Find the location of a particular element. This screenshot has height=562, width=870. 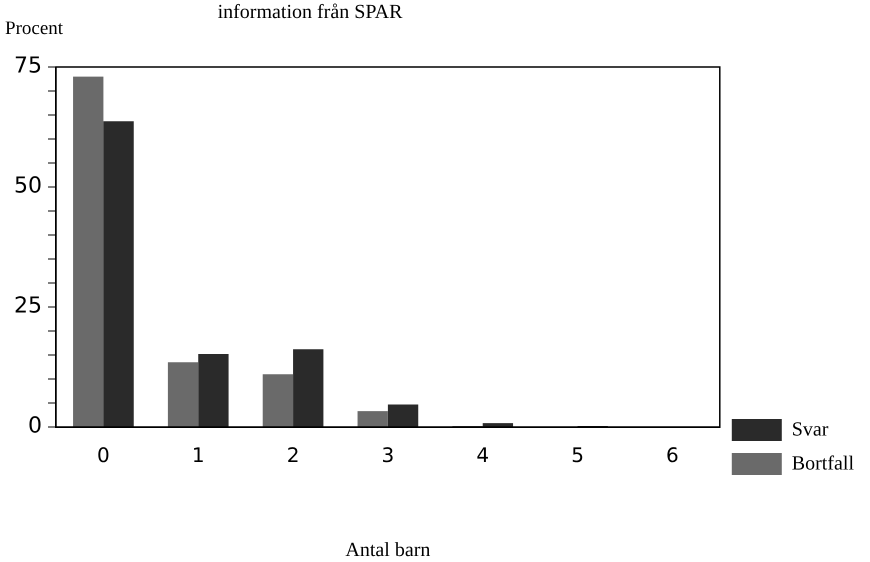

x-tick-label: 5 is located at coordinates (577, 455).